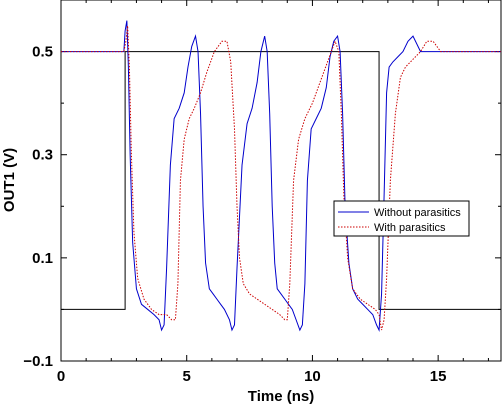  Describe the element at coordinates (410, 228) in the screenshot. I see `legend-label-with-parasitics: With parasitics` at that location.